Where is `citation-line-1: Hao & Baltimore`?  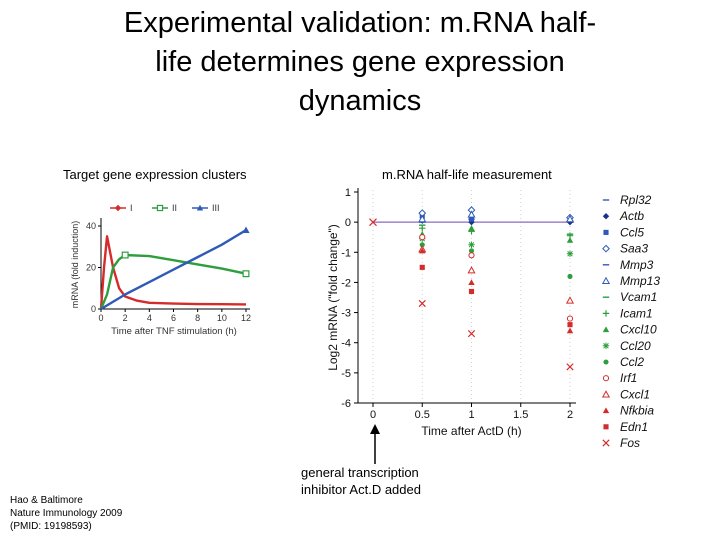 citation-line-1: Hao & Baltimore is located at coordinates (46, 500).